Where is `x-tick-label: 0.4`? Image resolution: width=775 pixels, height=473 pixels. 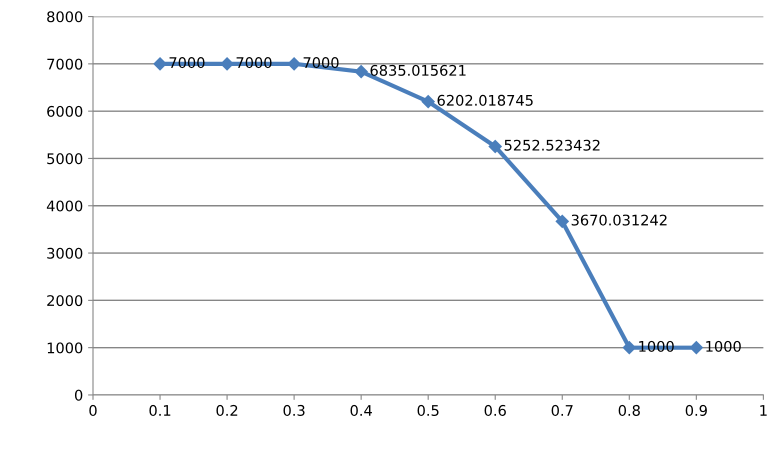 x-tick-label: 0.4 is located at coordinates (361, 410).